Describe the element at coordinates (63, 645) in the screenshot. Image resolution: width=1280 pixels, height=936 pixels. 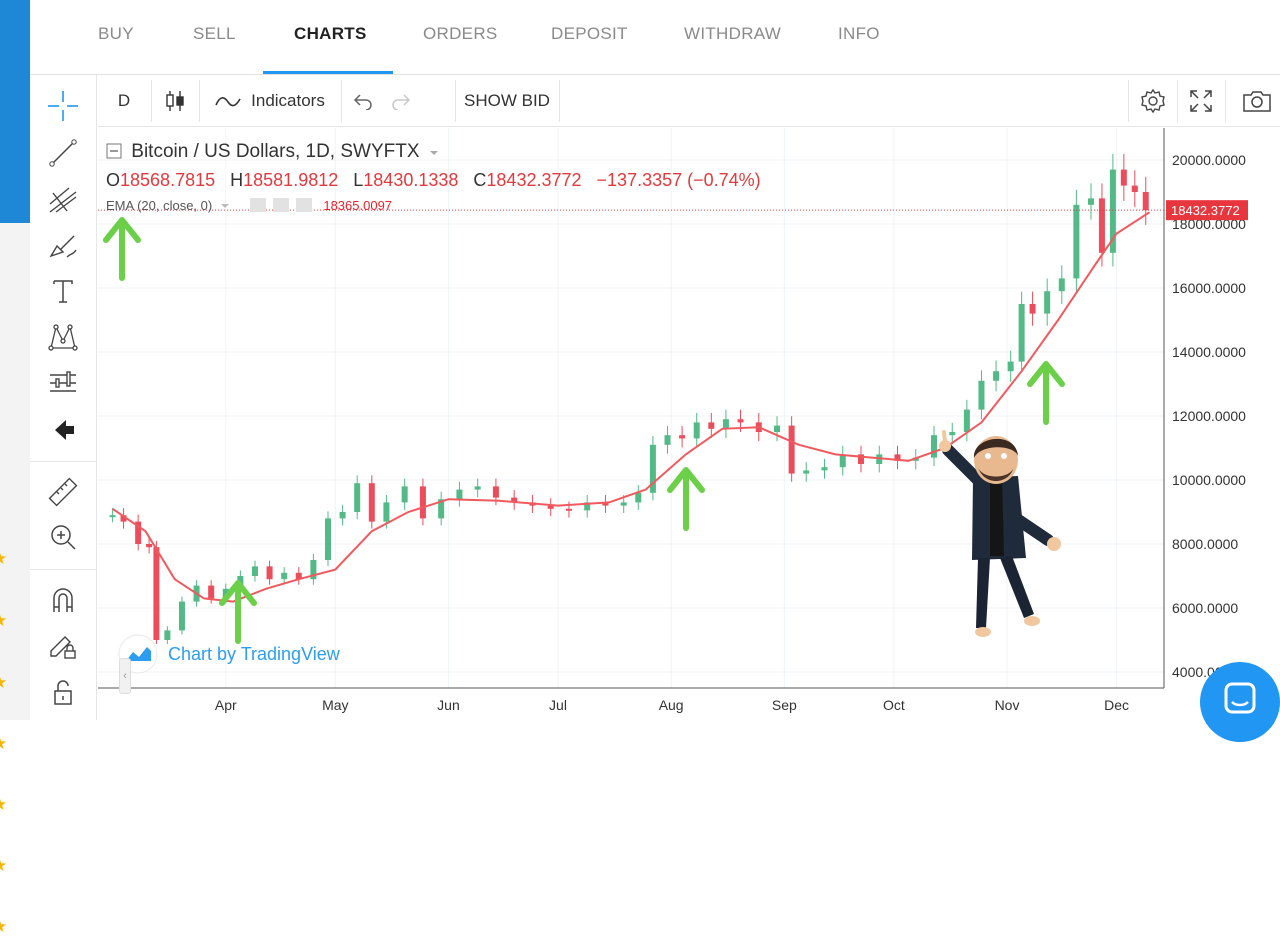
I see `lock-drawings-icon` at that location.